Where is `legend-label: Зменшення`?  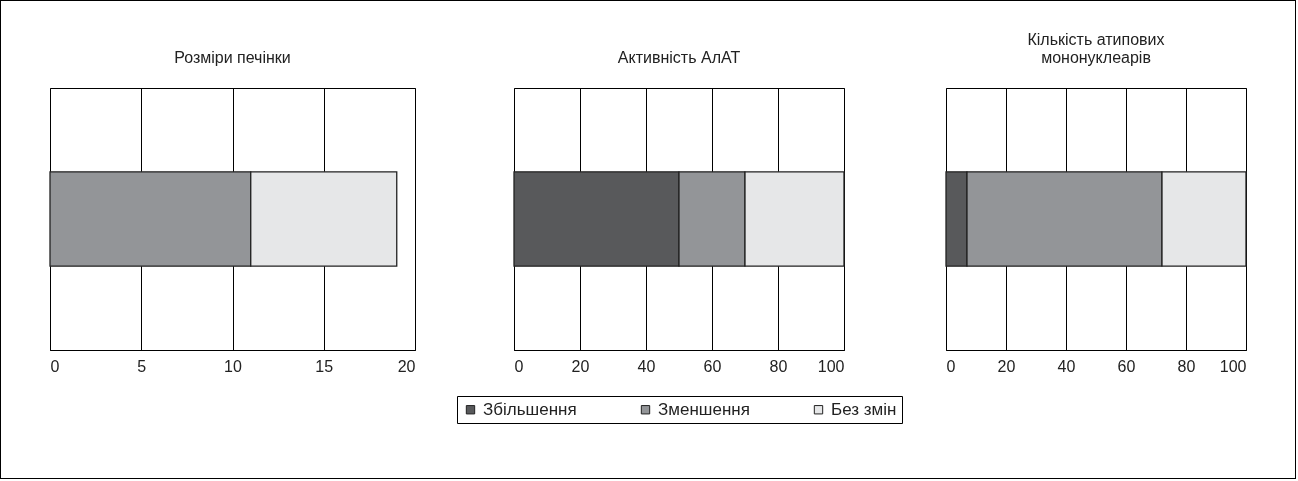 legend-label: Зменшення is located at coordinates (704, 409).